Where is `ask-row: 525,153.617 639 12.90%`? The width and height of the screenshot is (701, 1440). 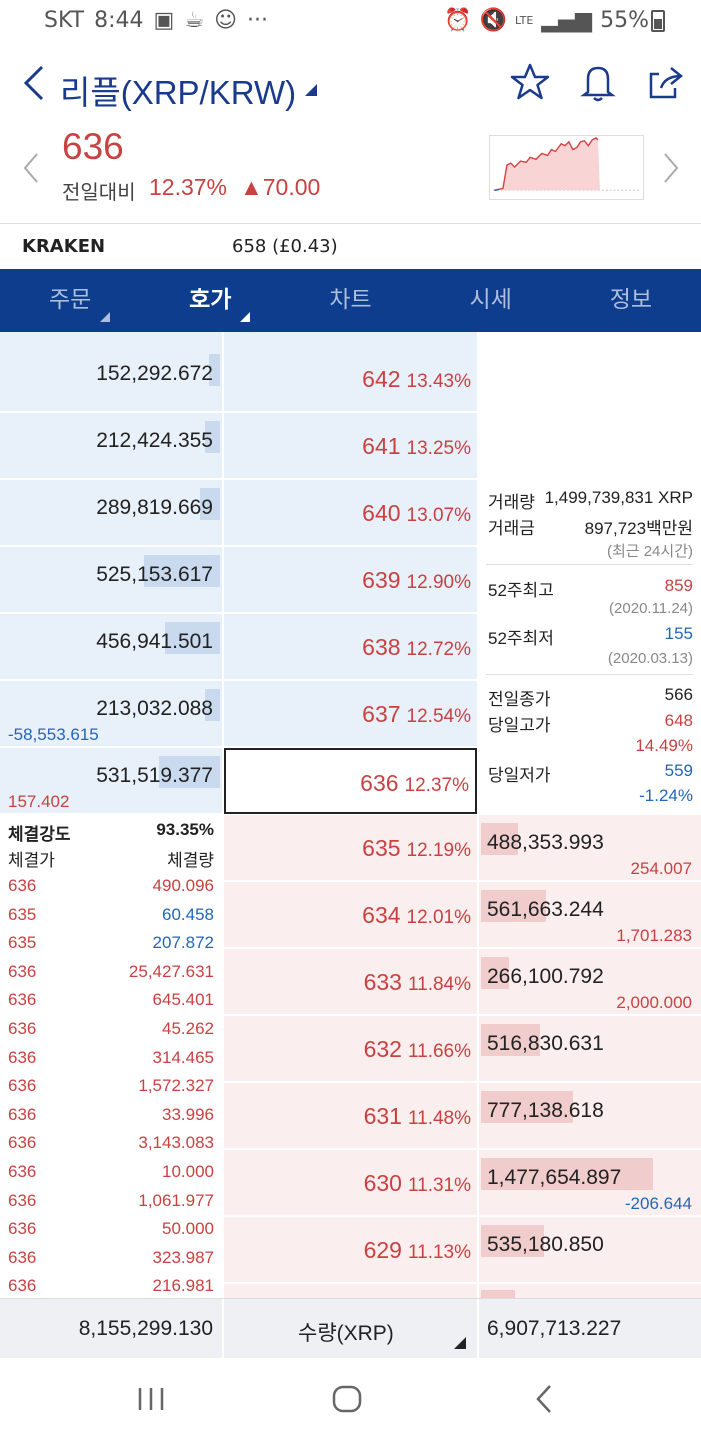 ask-row: 525,153.617 639 12.90% is located at coordinates (350, 580).